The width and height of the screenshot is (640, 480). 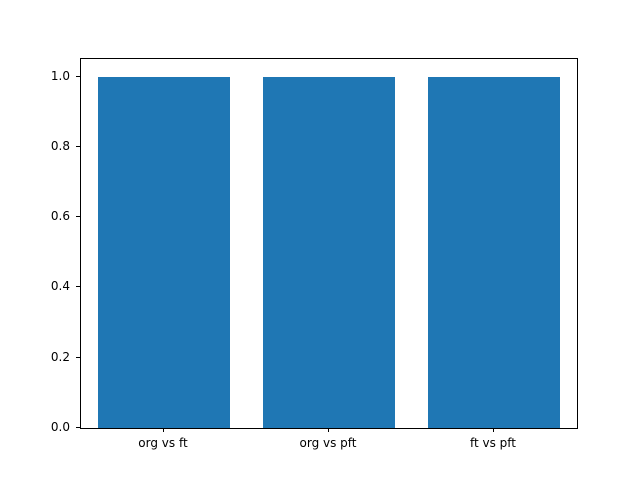 What do you see at coordinates (163, 443) in the screenshot?
I see `x-tick-label: org vs ft` at bounding box center [163, 443].